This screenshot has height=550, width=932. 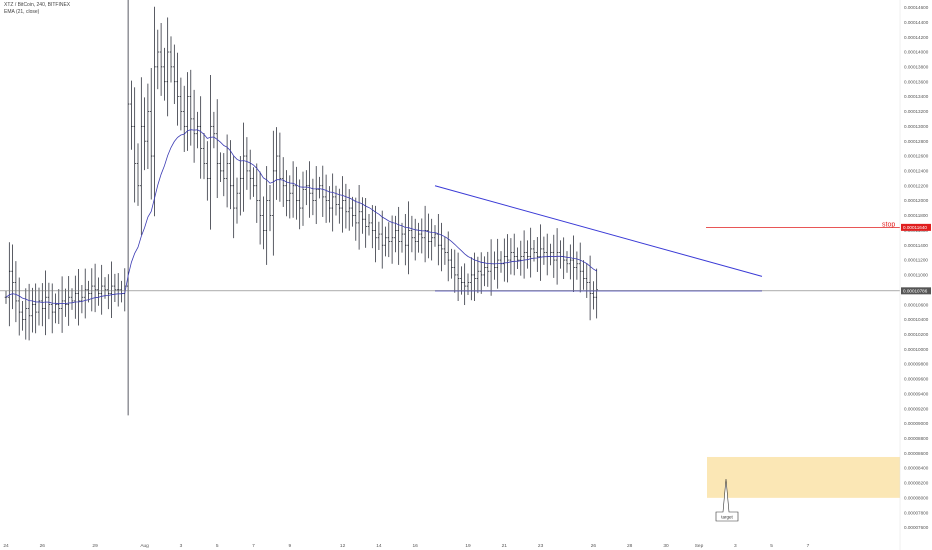 What do you see at coordinates (916, 438) in the screenshot?
I see `y-tick-label: 0.00008800` at bounding box center [916, 438].